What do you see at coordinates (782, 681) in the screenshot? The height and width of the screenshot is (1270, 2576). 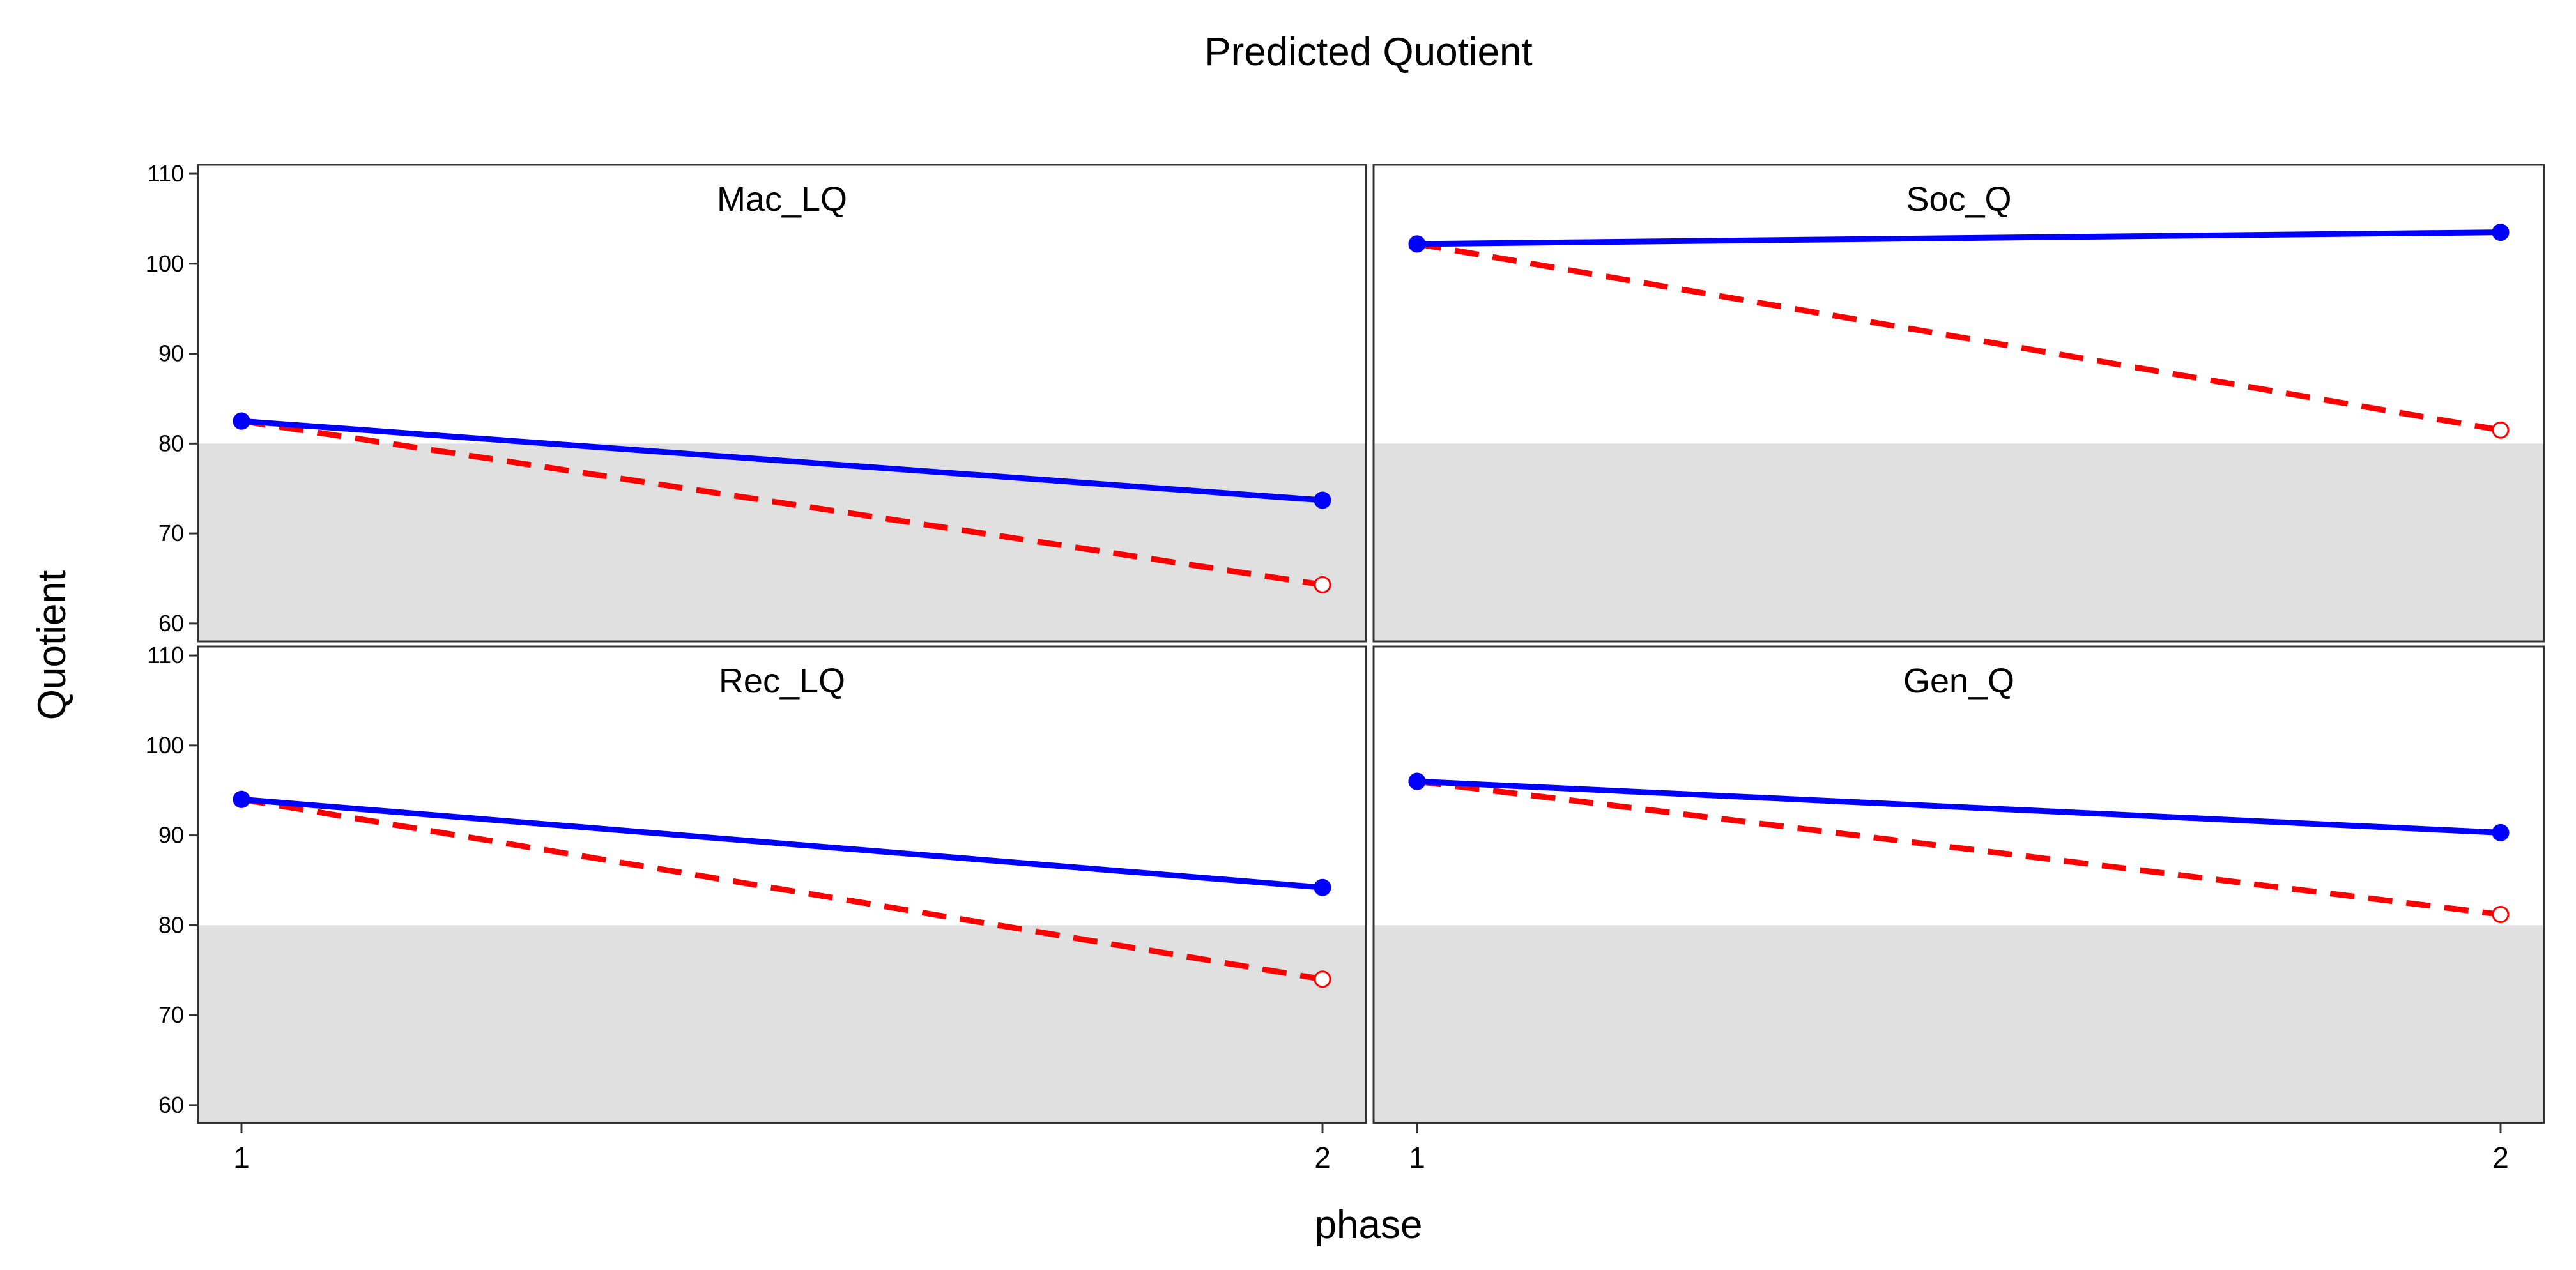 I see `panel-label: Rec_LQ` at bounding box center [782, 681].